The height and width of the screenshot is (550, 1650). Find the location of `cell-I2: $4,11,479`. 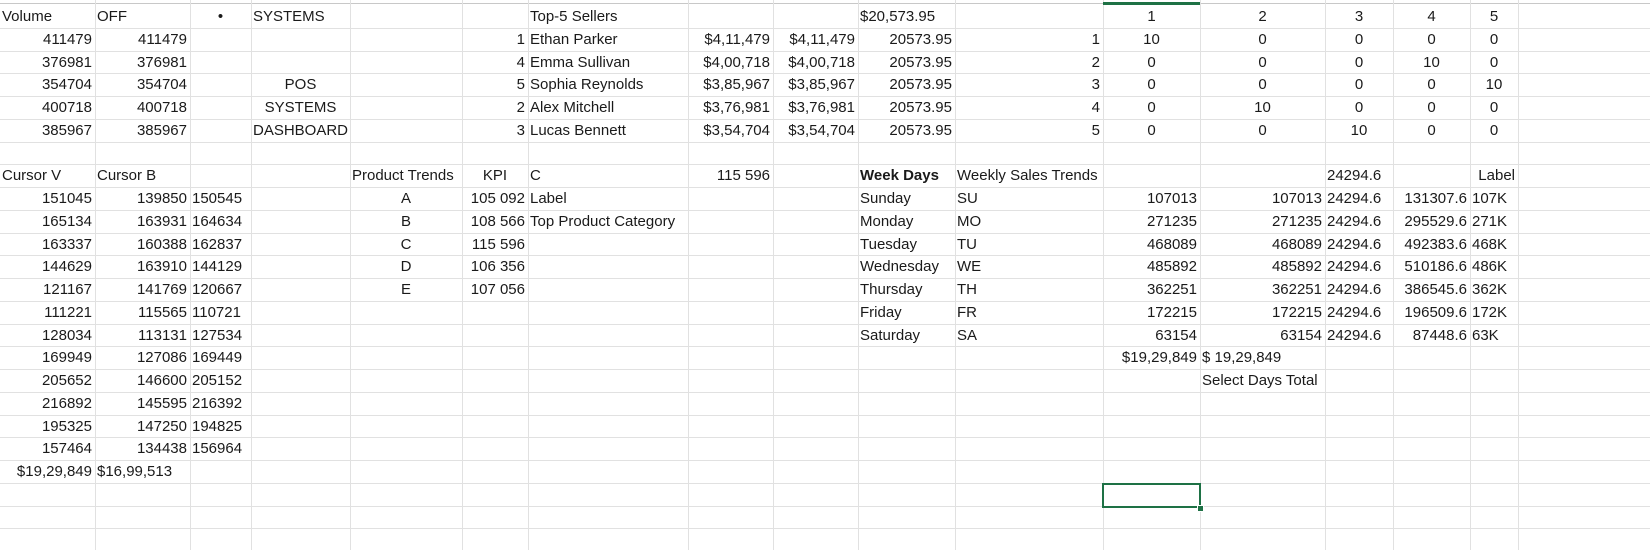

cell-I2: $4,11,479 is located at coordinates (822, 39).